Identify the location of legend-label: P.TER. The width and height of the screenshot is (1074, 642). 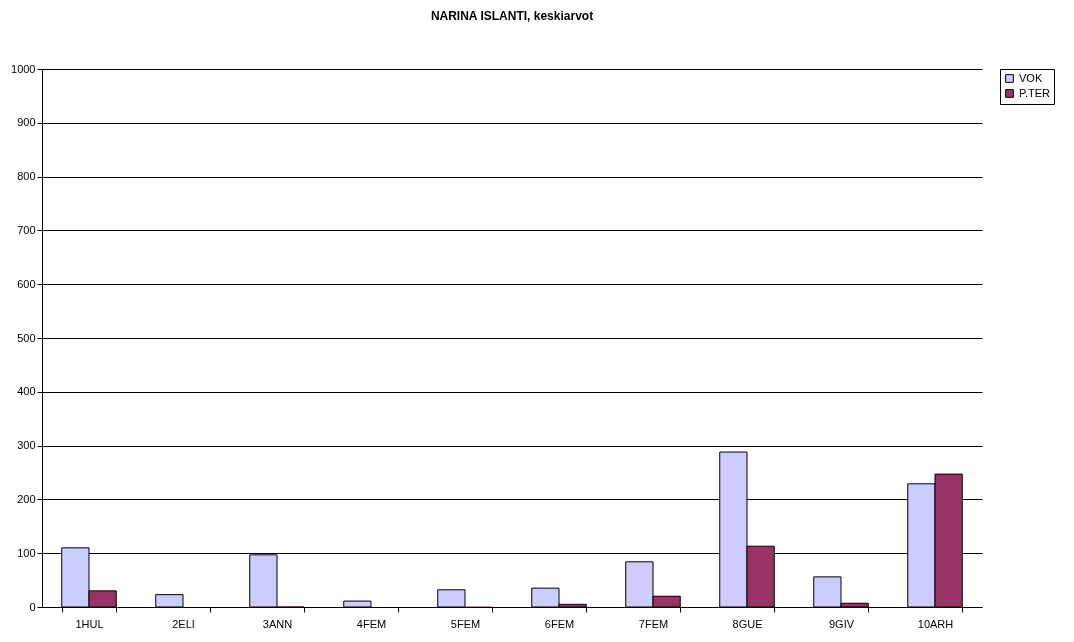
(1035, 92).